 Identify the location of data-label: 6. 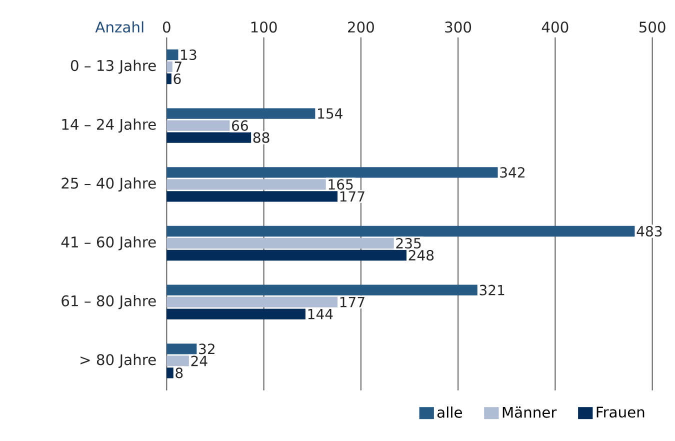
(177, 78).